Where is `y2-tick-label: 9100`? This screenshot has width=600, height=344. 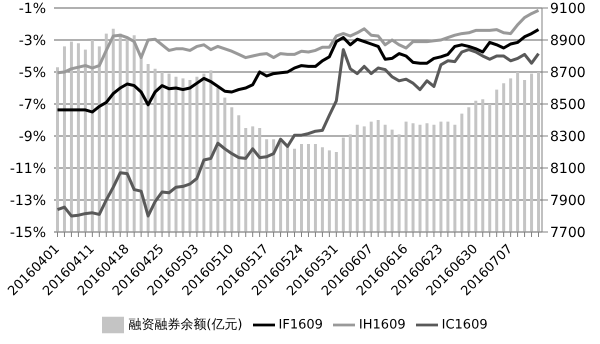
y2-tick-label: 9100 is located at coordinates (568, 8).